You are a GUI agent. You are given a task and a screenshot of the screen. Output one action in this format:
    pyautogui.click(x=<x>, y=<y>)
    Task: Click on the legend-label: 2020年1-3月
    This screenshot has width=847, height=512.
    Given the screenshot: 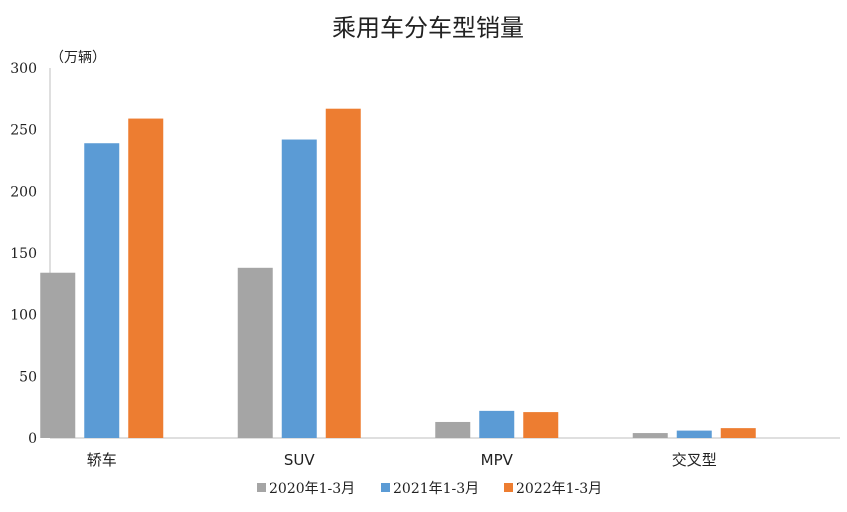 What is the action you would take?
    pyautogui.click(x=312, y=489)
    